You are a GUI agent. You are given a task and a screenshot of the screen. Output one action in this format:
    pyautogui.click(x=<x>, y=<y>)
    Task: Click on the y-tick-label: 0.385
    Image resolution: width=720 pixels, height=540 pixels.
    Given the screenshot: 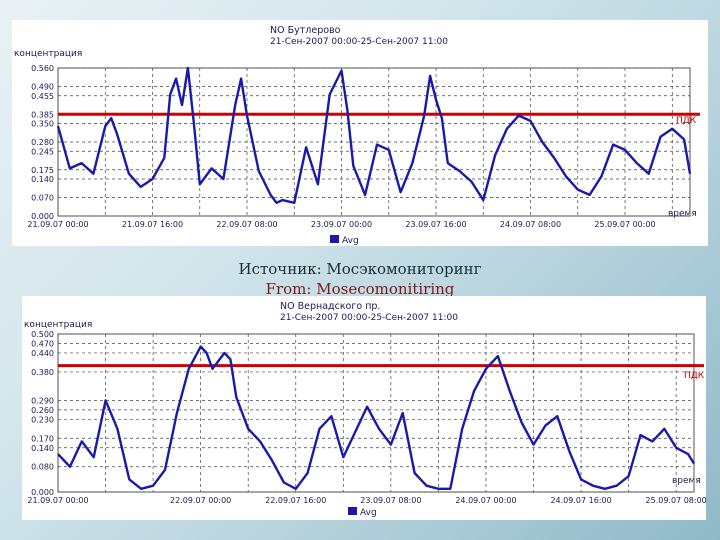 What is the action you would take?
    pyautogui.click(x=42, y=114)
    